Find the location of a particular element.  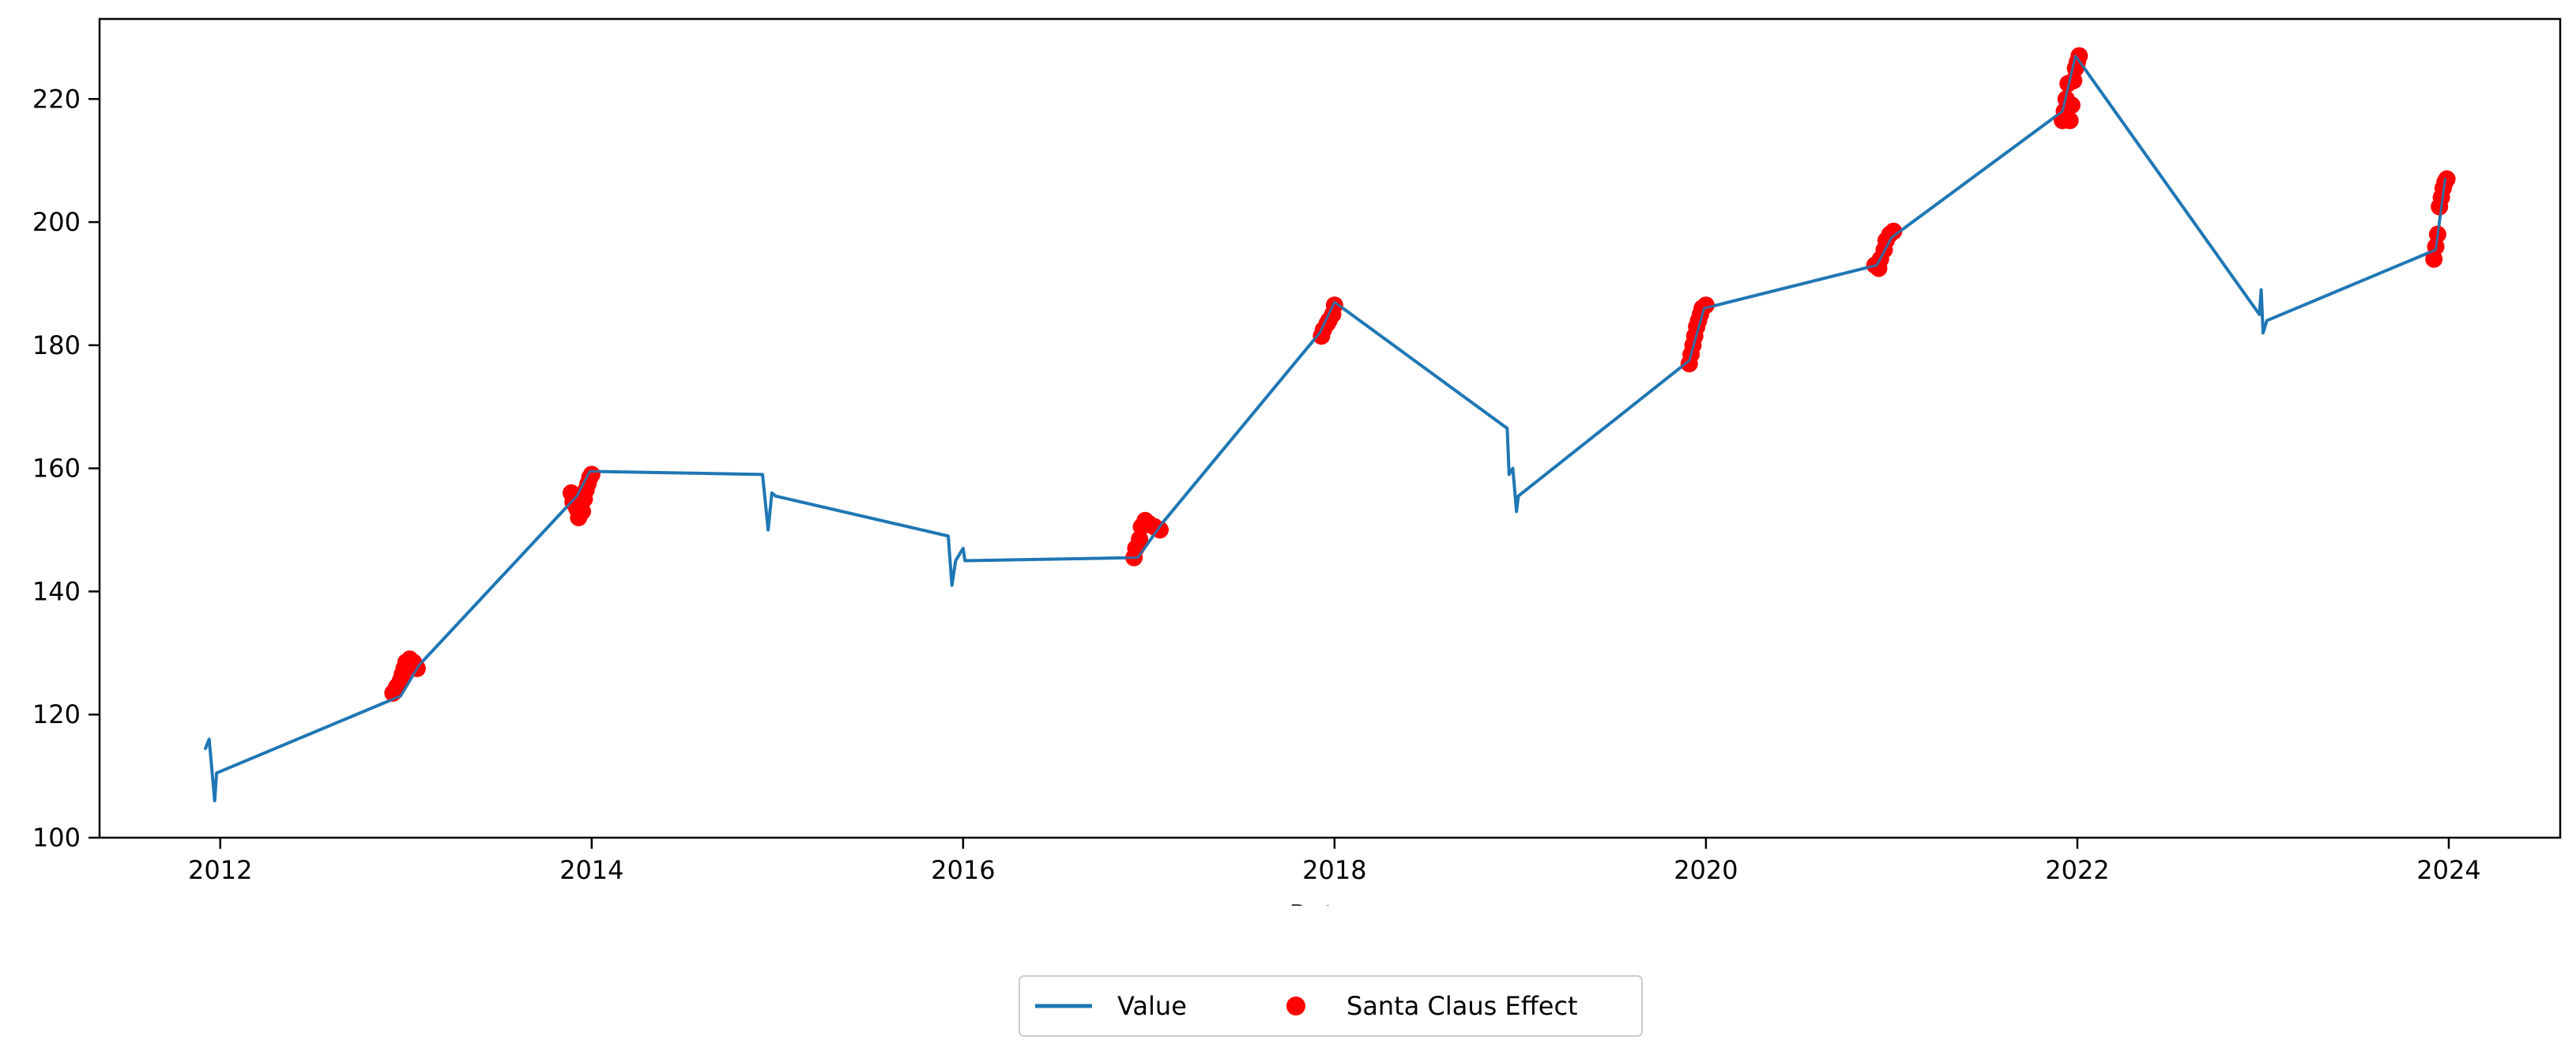

y-tick-label: 220 is located at coordinates (56, 99).